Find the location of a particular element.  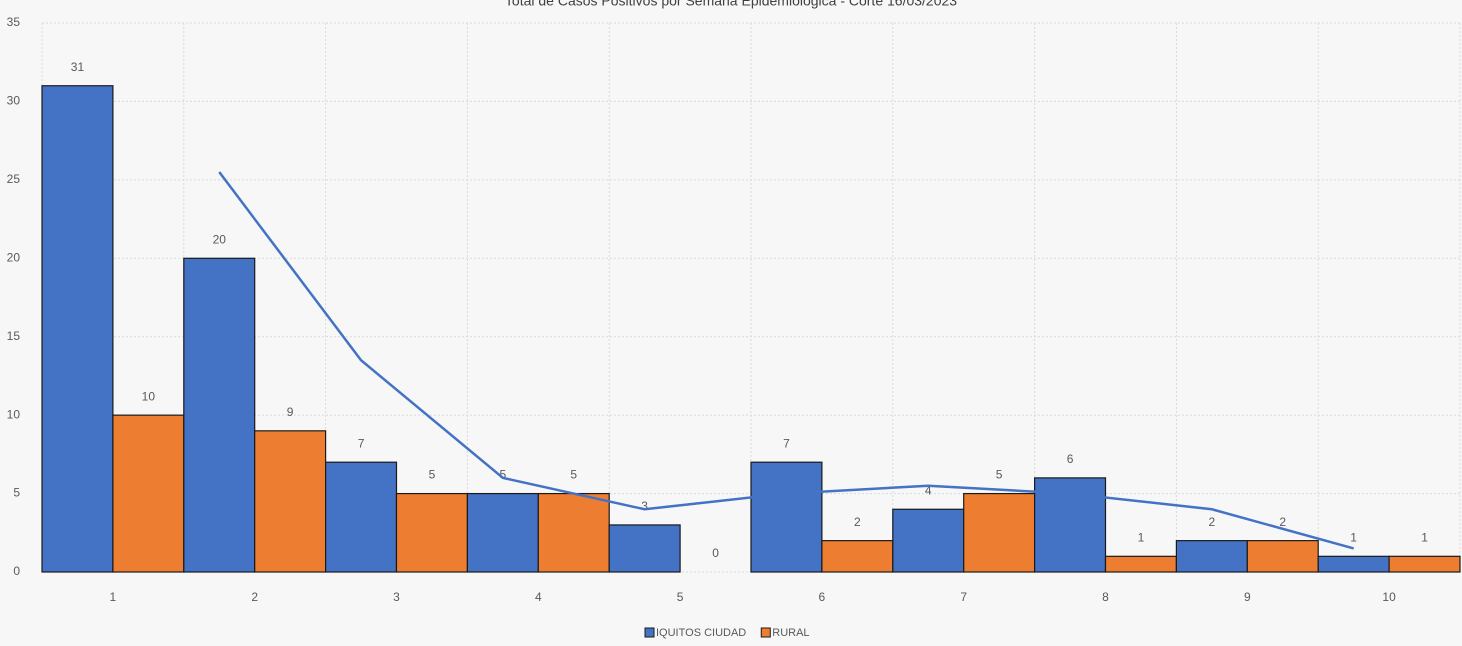

y-tick-label: 0 is located at coordinates (16, 571).